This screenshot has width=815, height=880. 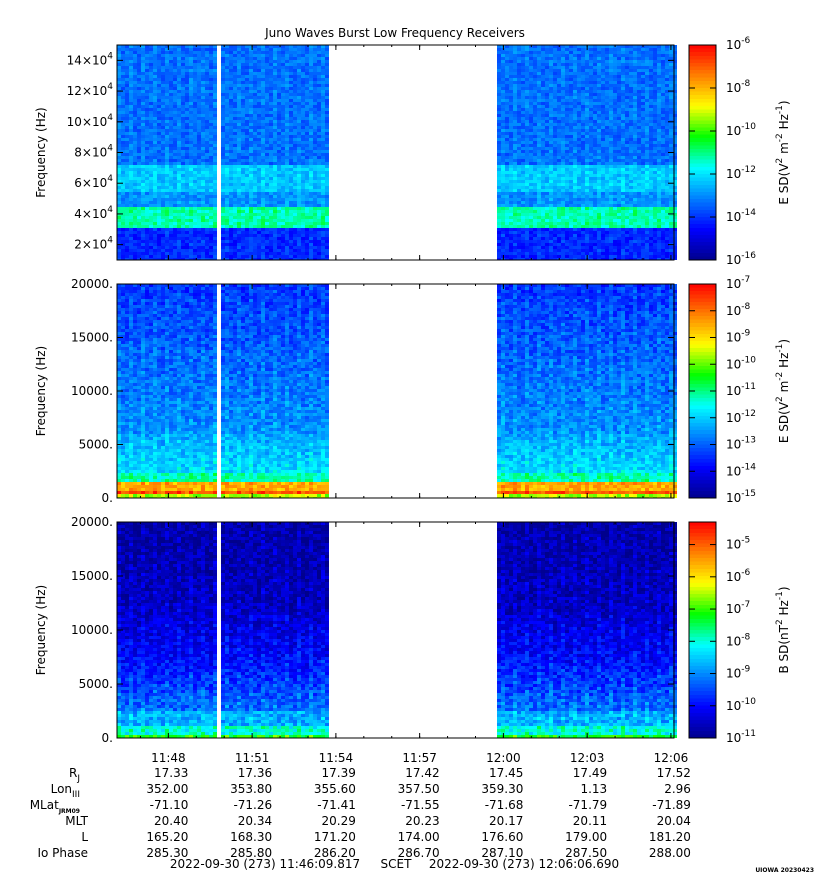 I want to click on ephemeris-value: 17.45, so click(x=506, y=773).